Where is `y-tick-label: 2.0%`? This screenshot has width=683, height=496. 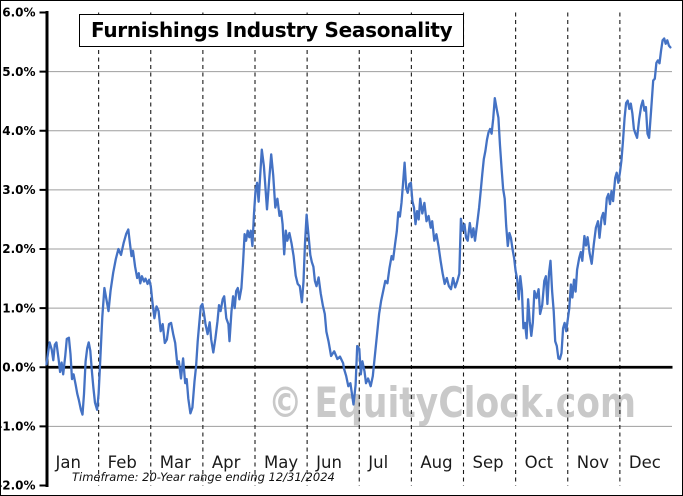
y-tick-label: 2.0% is located at coordinates (18, 249).